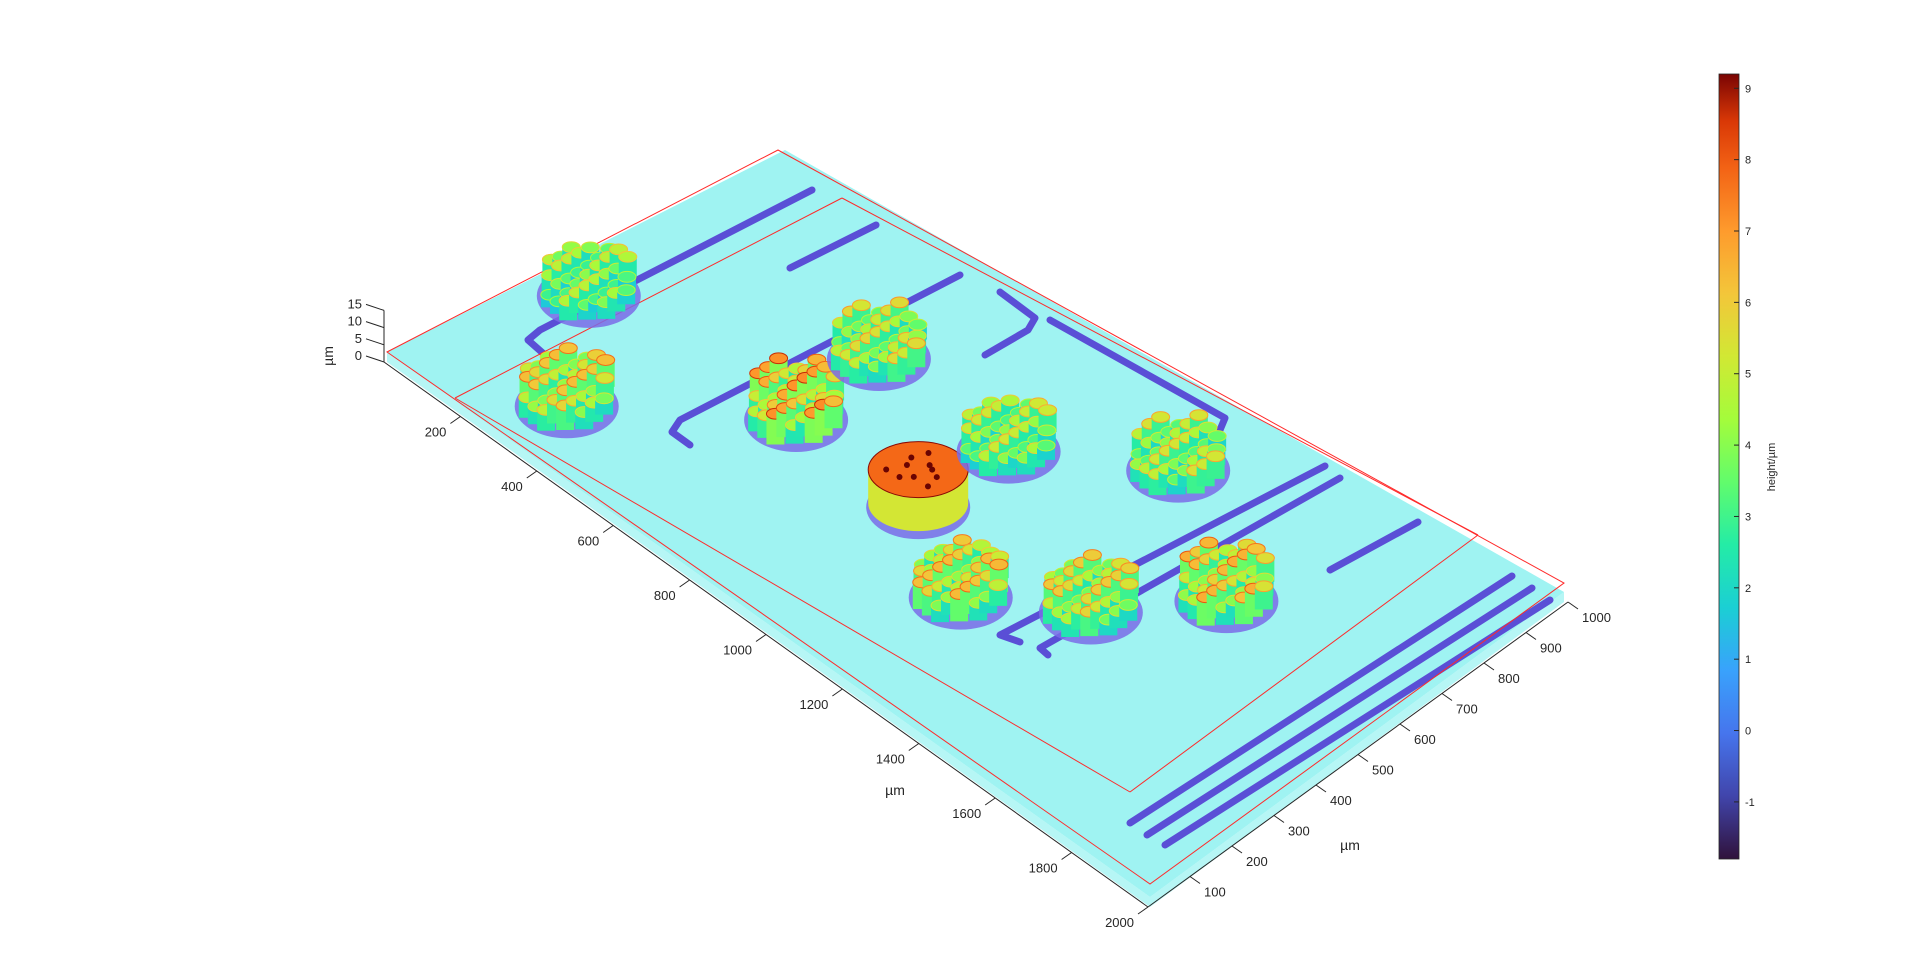 The height and width of the screenshot is (955, 1920). I want to click on colorbar-tick-label: 4, so click(1748, 446).